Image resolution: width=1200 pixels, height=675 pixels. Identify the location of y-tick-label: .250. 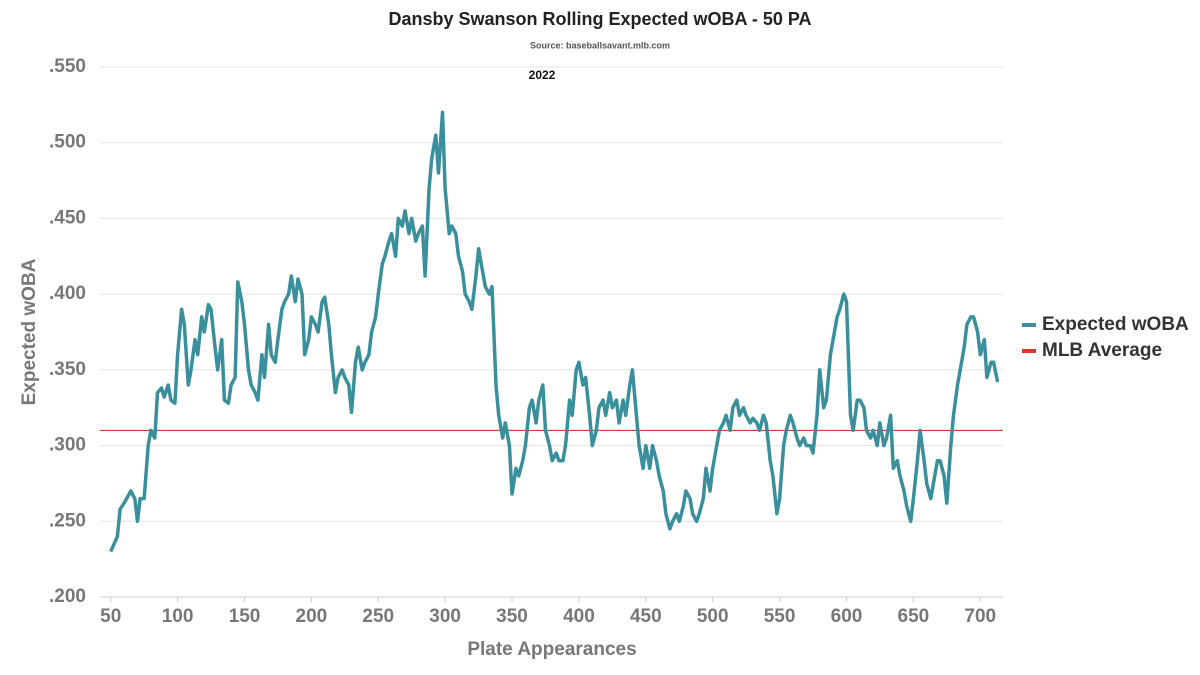
(67, 520).